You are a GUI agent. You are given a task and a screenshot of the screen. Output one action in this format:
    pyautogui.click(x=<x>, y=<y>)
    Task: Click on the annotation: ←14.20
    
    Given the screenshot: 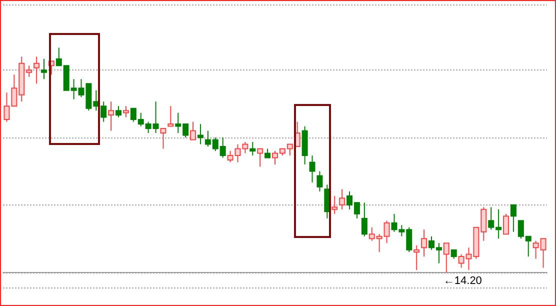 What is the action you would take?
    pyautogui.click(x=462, y=280)
    